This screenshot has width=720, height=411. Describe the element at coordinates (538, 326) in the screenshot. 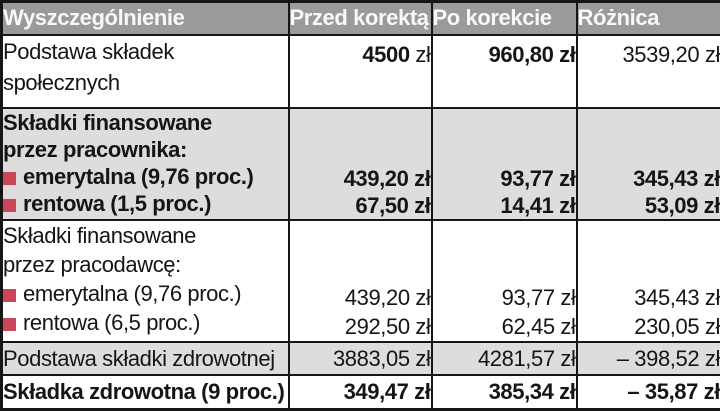

I see `value-line: 62,45 zł` at that location.